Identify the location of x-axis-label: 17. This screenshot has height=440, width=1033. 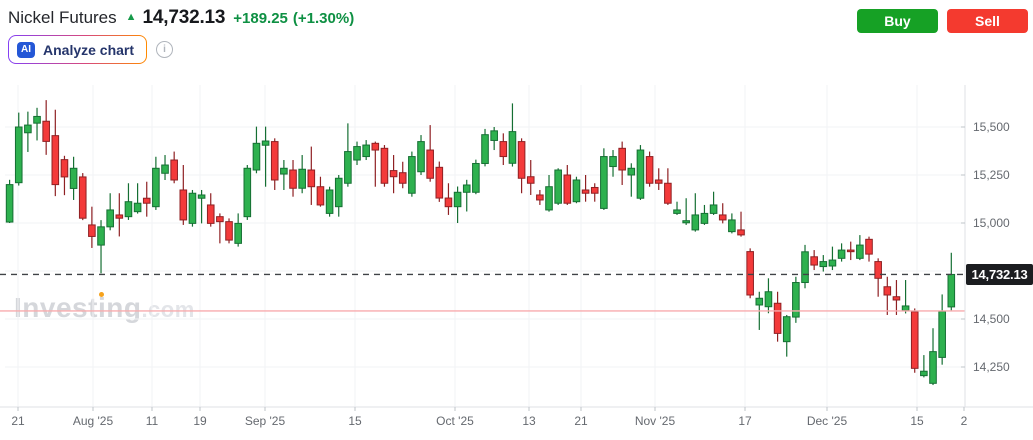
(745, 421).